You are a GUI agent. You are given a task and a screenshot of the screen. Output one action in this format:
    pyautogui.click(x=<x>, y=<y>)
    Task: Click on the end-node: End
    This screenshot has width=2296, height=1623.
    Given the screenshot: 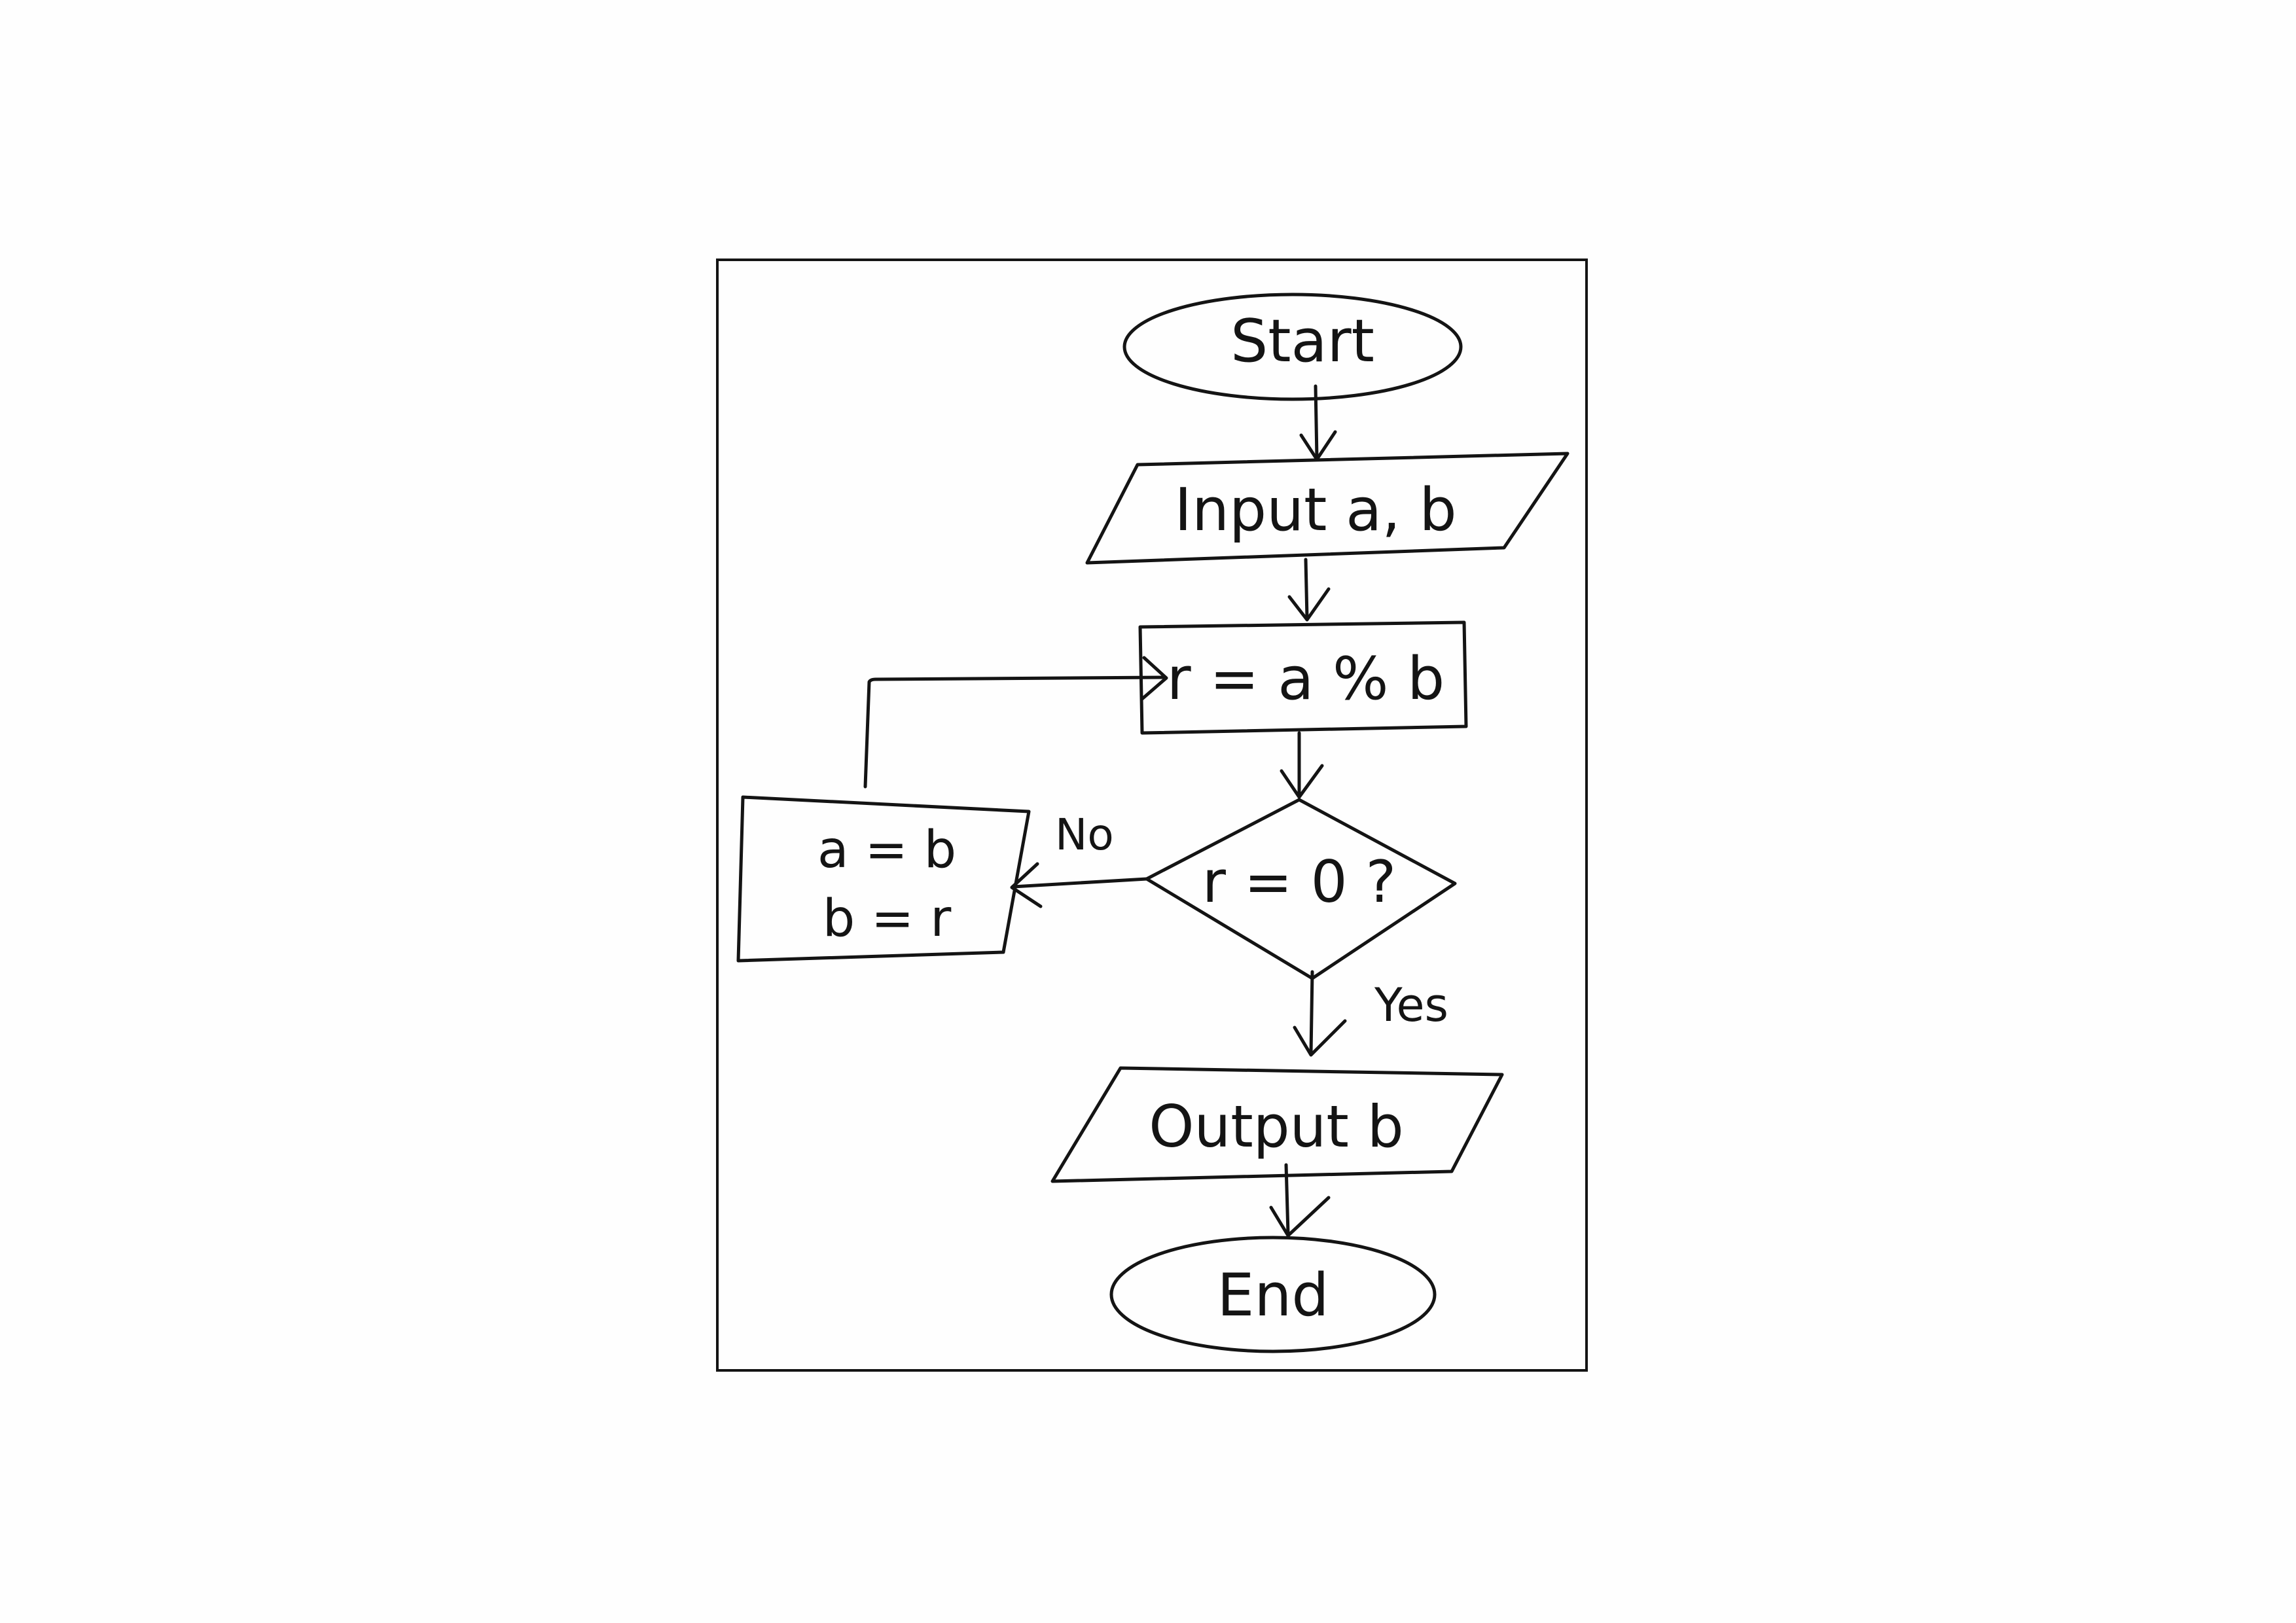 What is the action you would take?
    pyautogui.click(x=1273, y=1294)
    